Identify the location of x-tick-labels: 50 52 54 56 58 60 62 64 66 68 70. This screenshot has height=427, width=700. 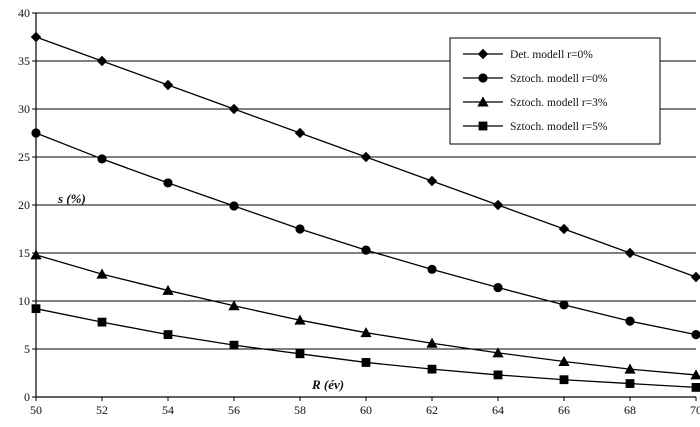
(365, 410).